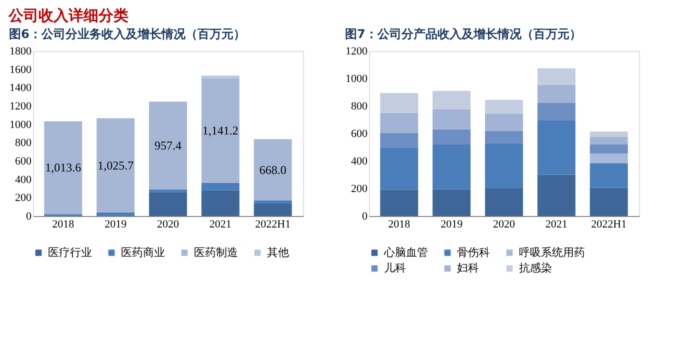 This screenshot has height=348, width=695. What do you see at coordinates (21, 88) in the screenshot?
I see `y-tick-label: 1400` at bounding box center [21, 88].